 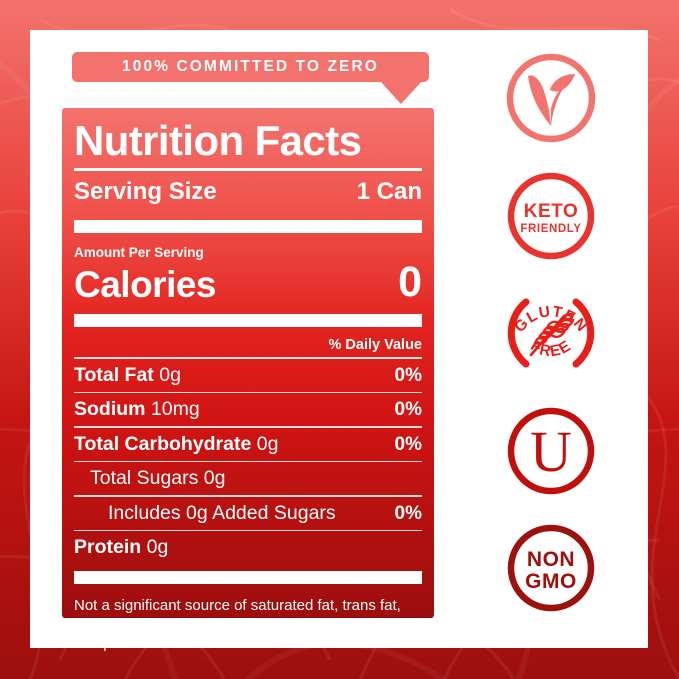 I want to click on nongmo-line2: GMO, so click(x=551, y=581).